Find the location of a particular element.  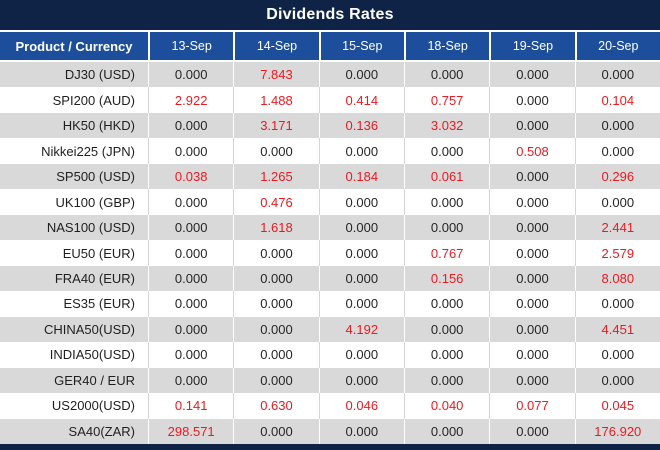

value-cell: 0.077 is located at coordinates (531, 406).